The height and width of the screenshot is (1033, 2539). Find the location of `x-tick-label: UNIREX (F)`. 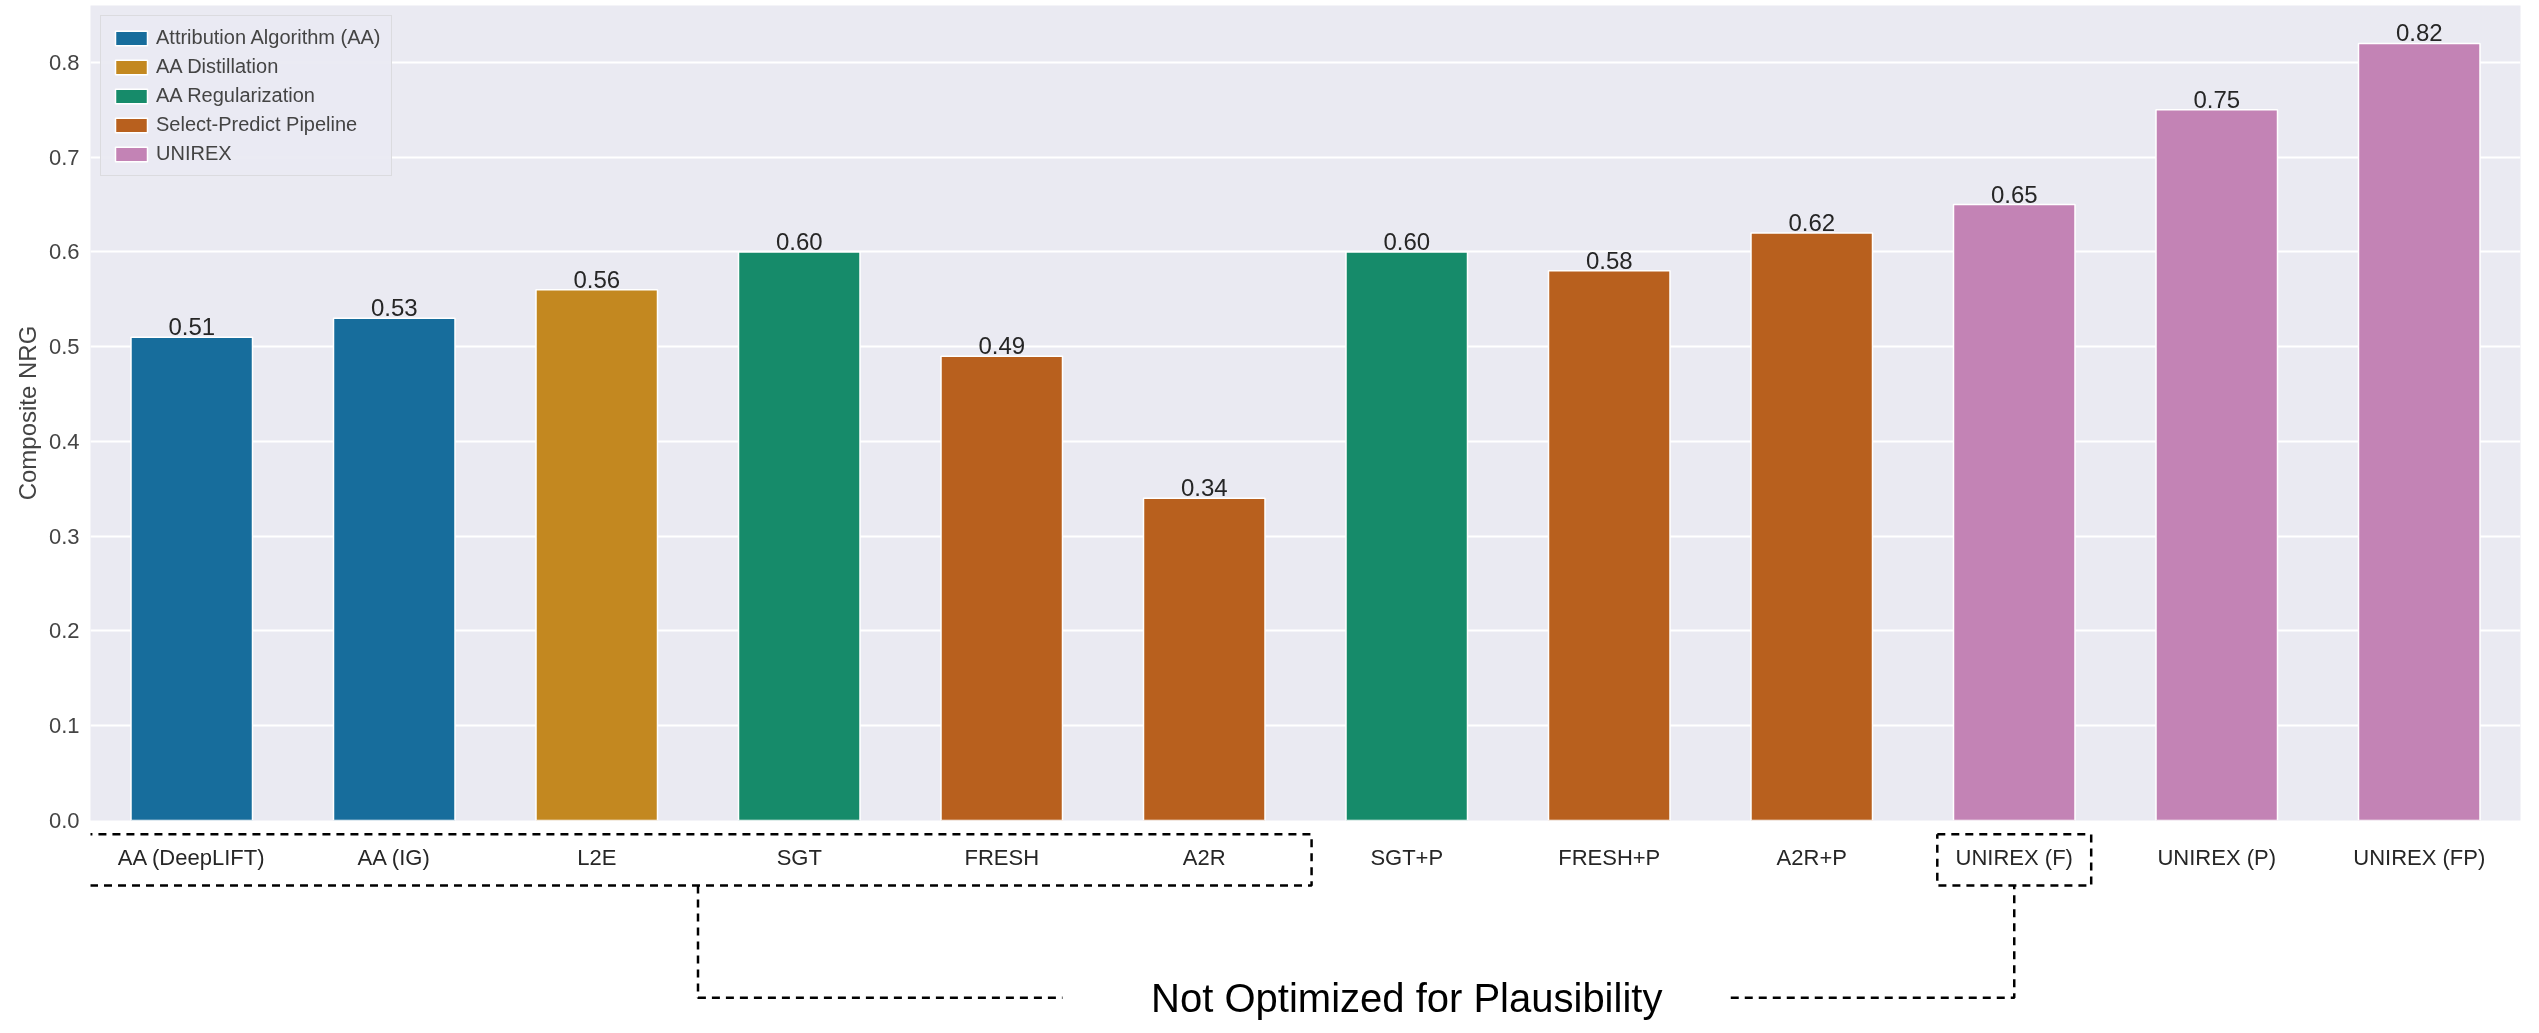

x-tick-label: UNIREX (F) is located at coordinates (2014, 857).